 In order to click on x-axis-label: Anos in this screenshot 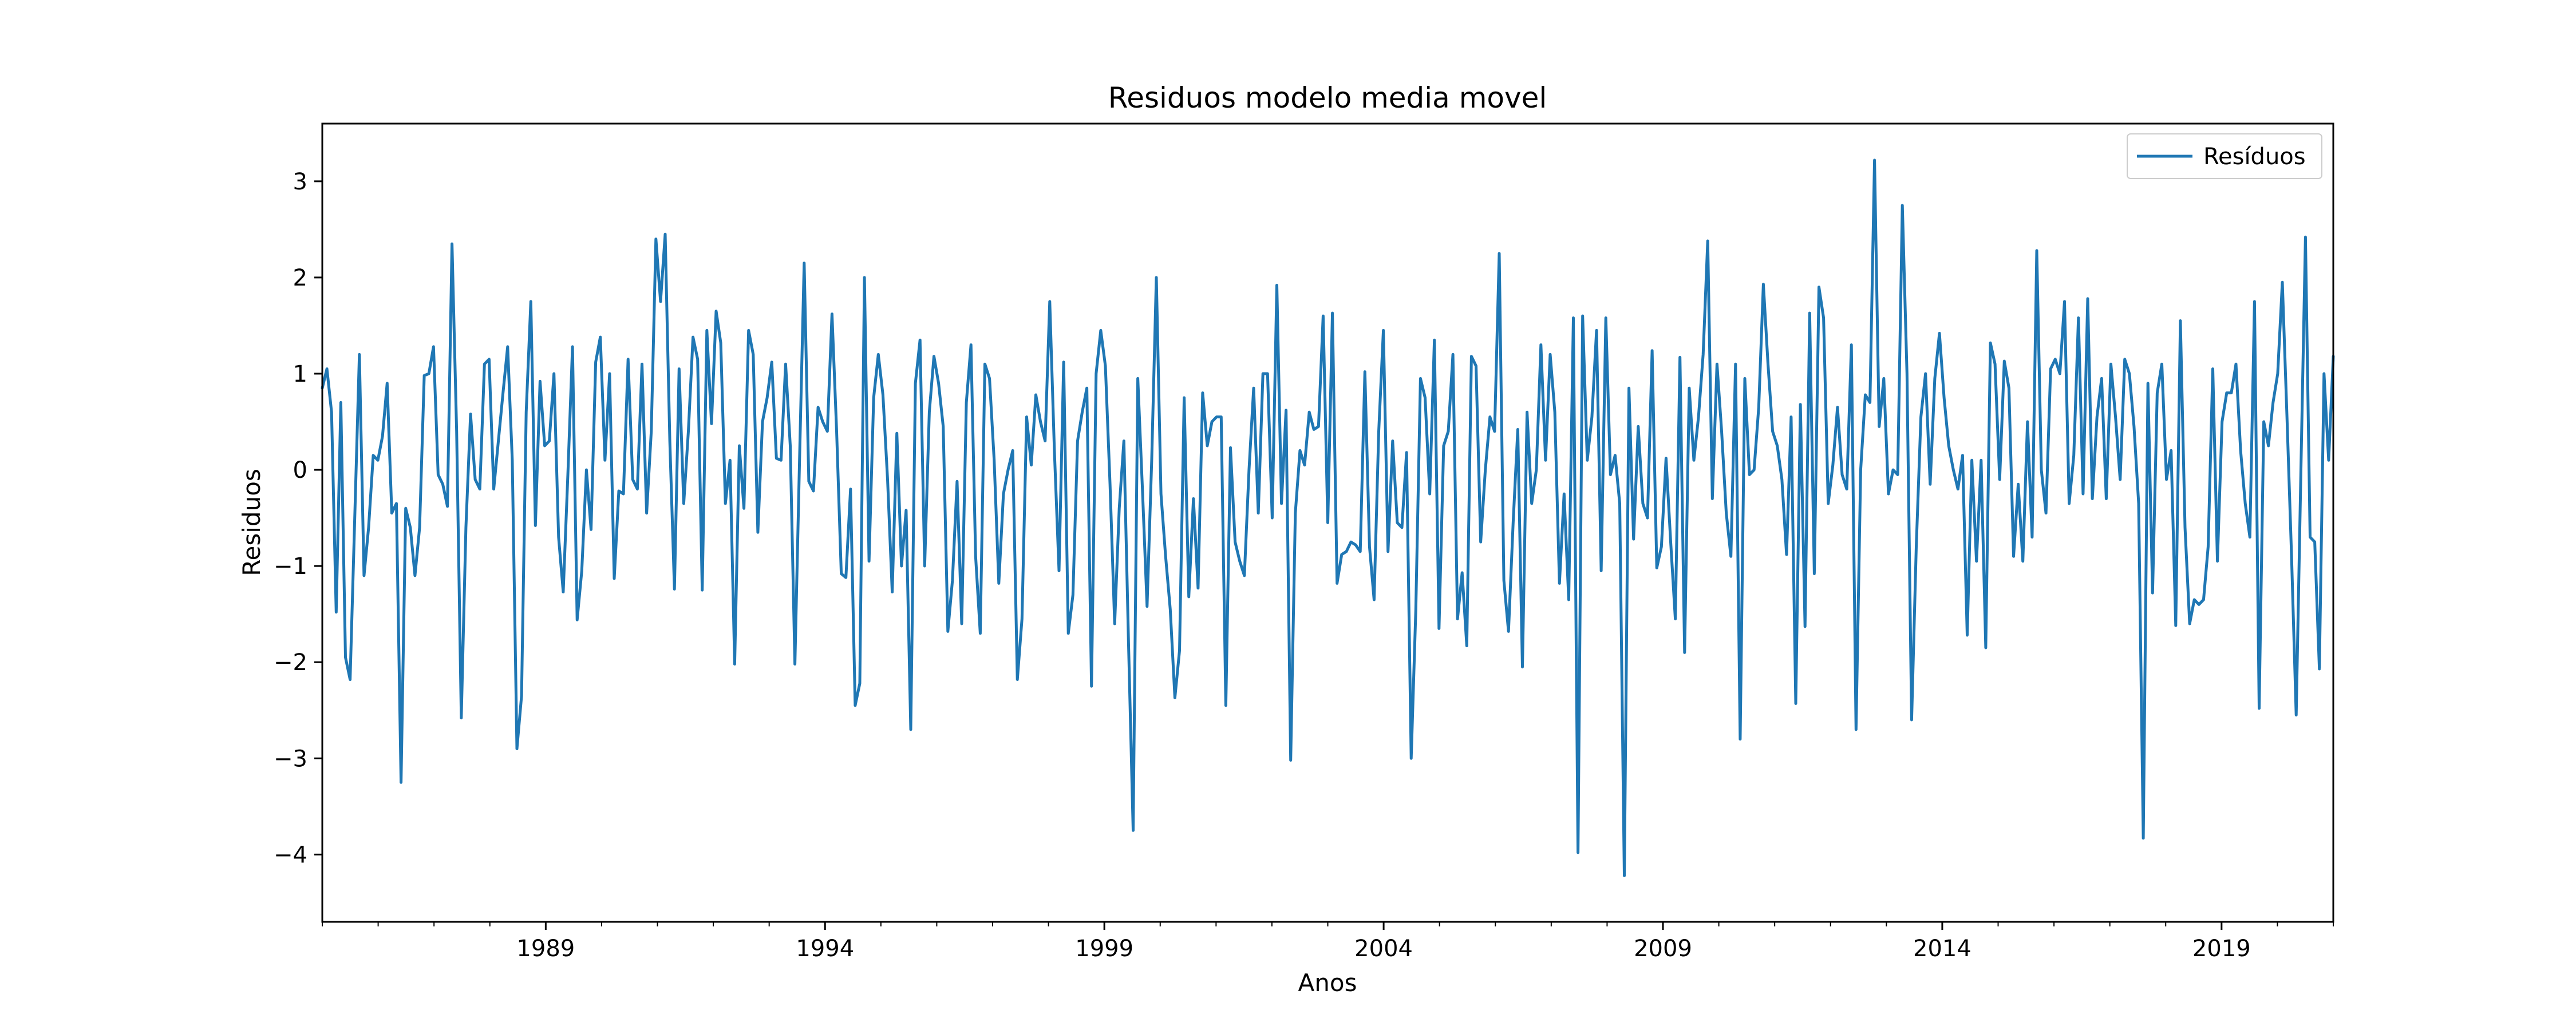, I will do `click(1327, 983)`.